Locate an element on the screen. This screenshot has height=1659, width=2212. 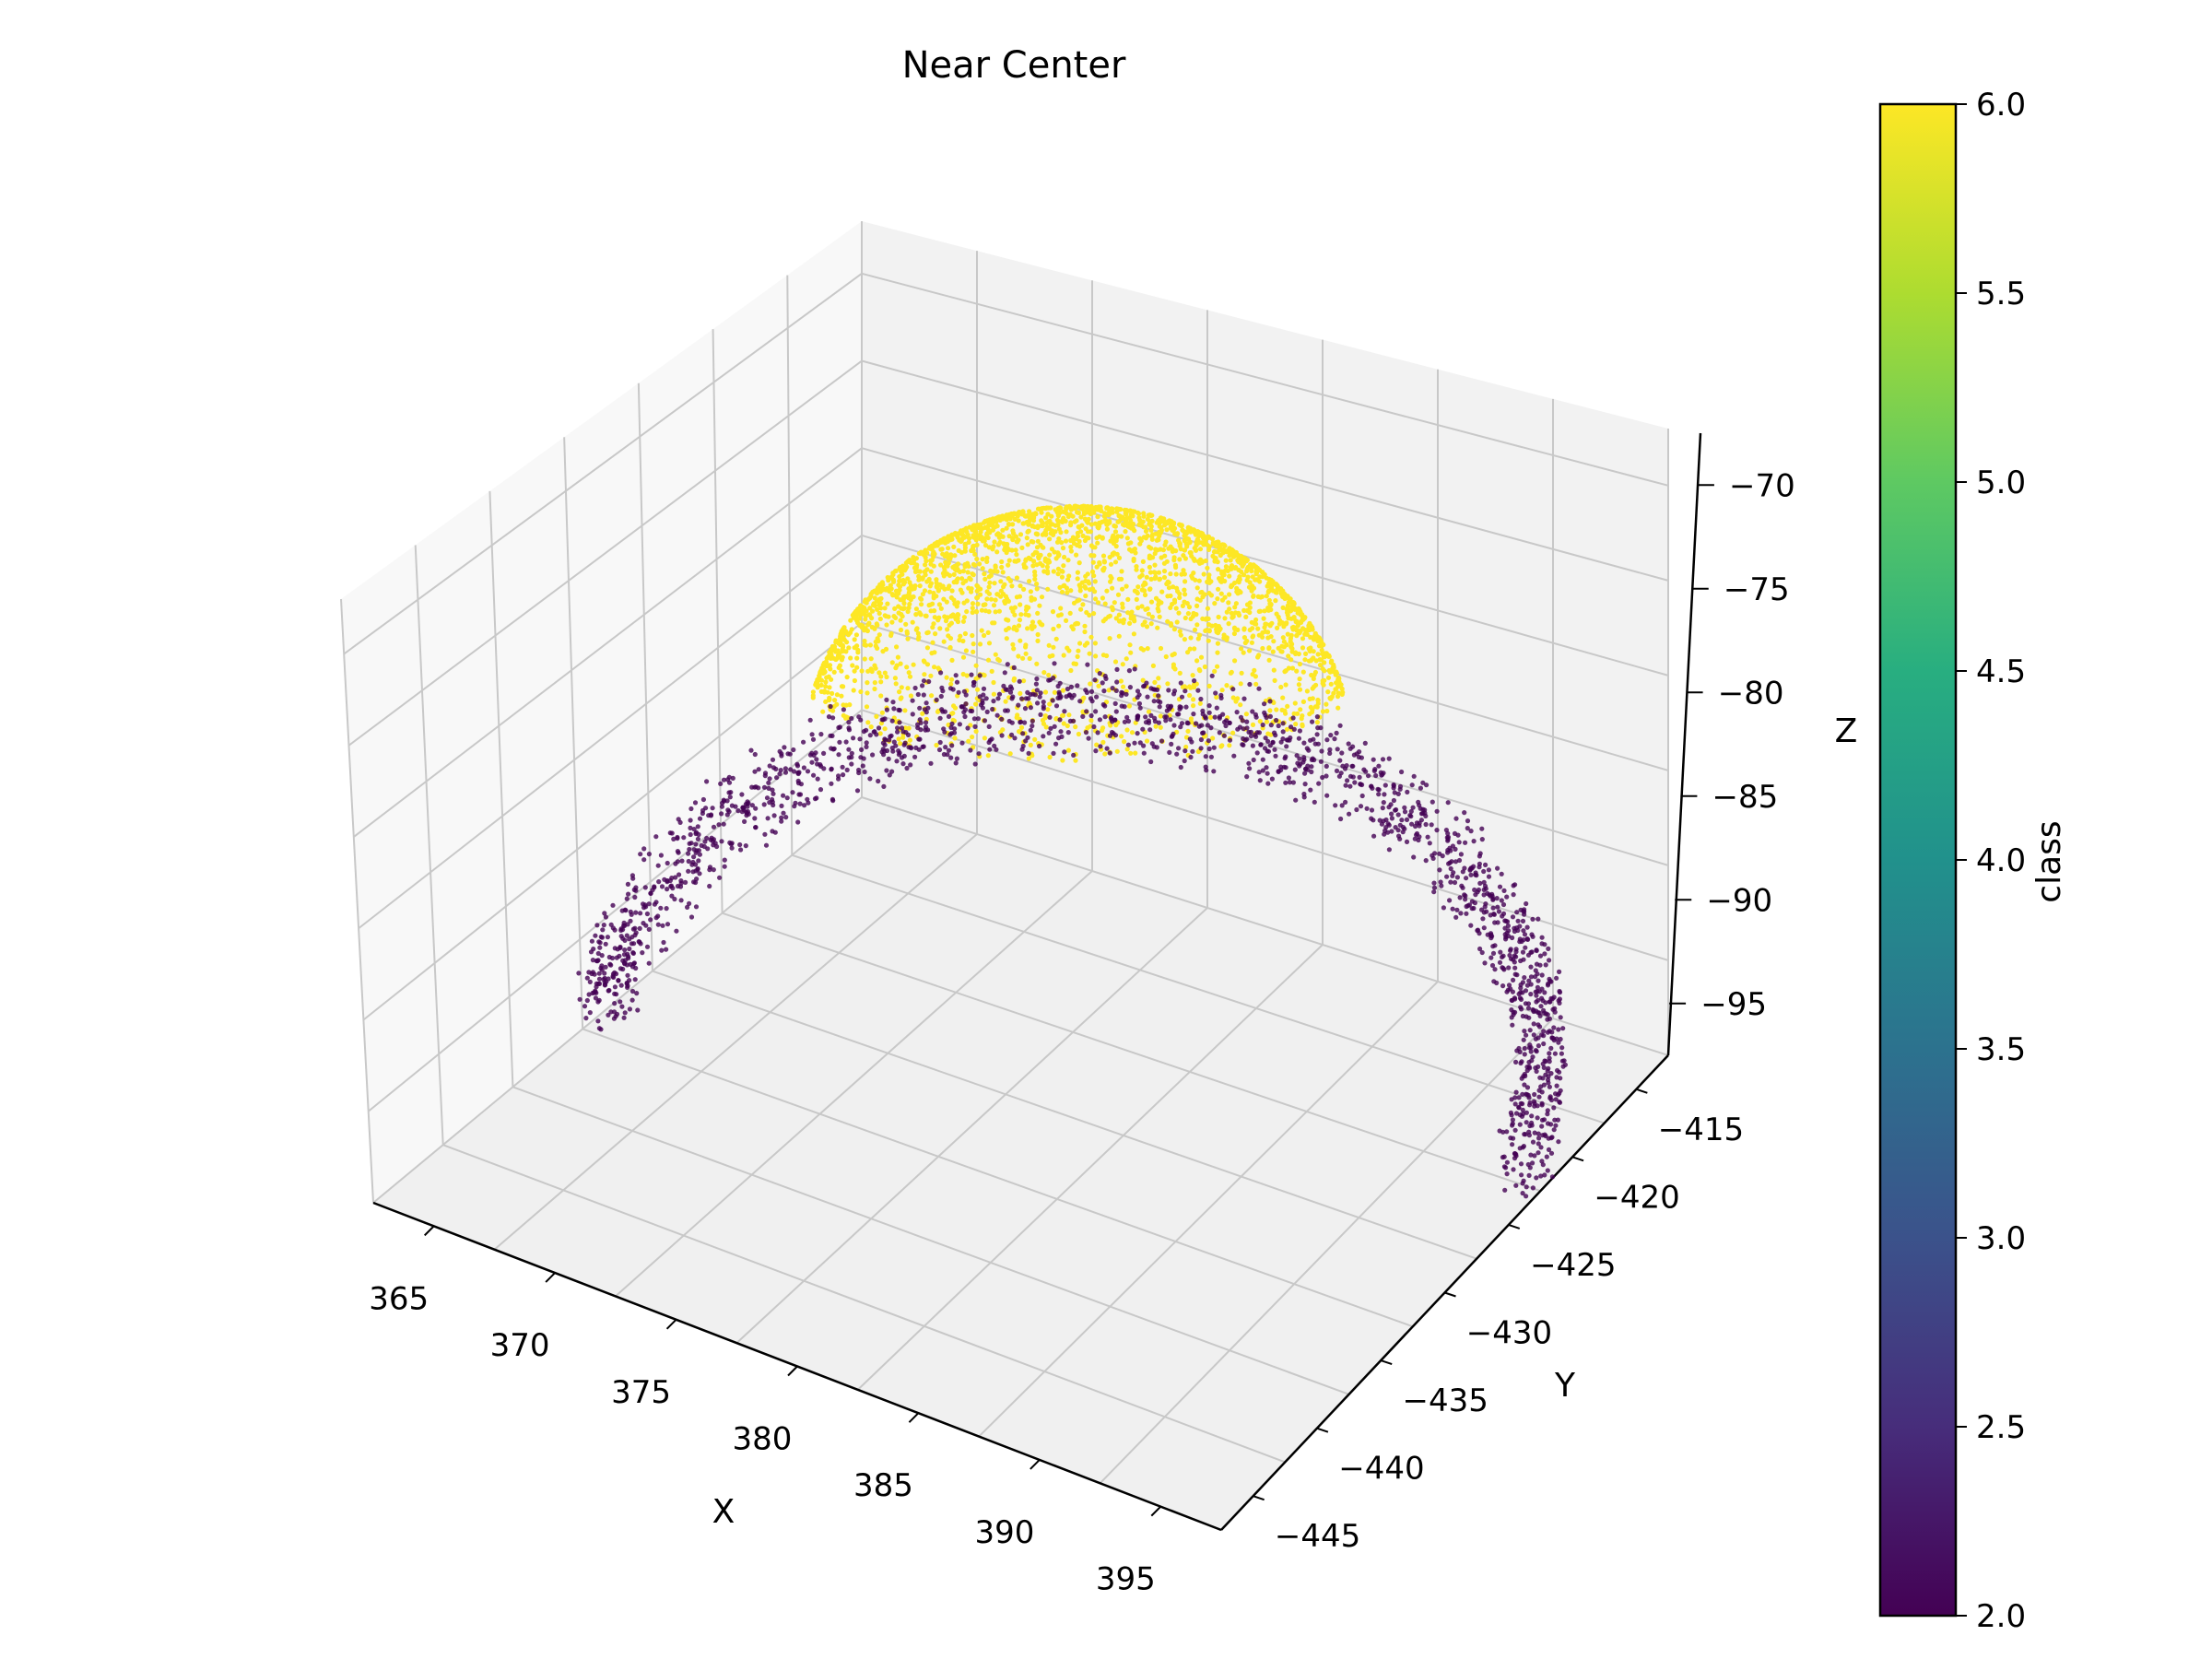
yticks-label: −440 is located at coordinates (1381, 1469).